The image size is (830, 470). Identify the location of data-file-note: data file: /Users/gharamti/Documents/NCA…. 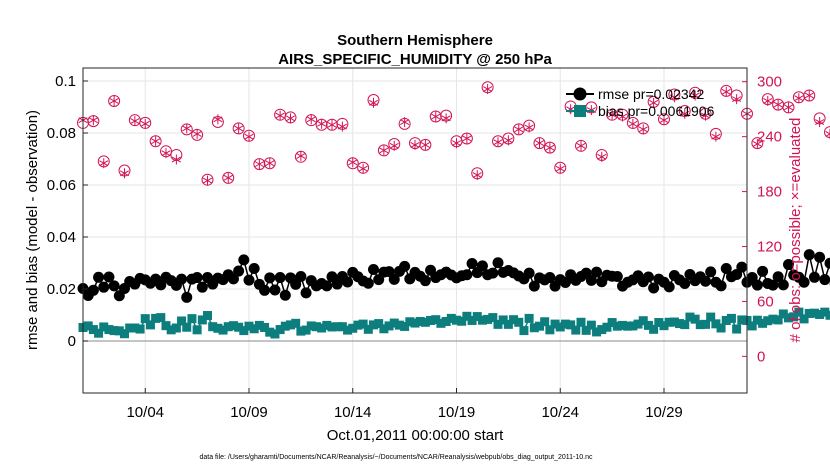
(396, 457).